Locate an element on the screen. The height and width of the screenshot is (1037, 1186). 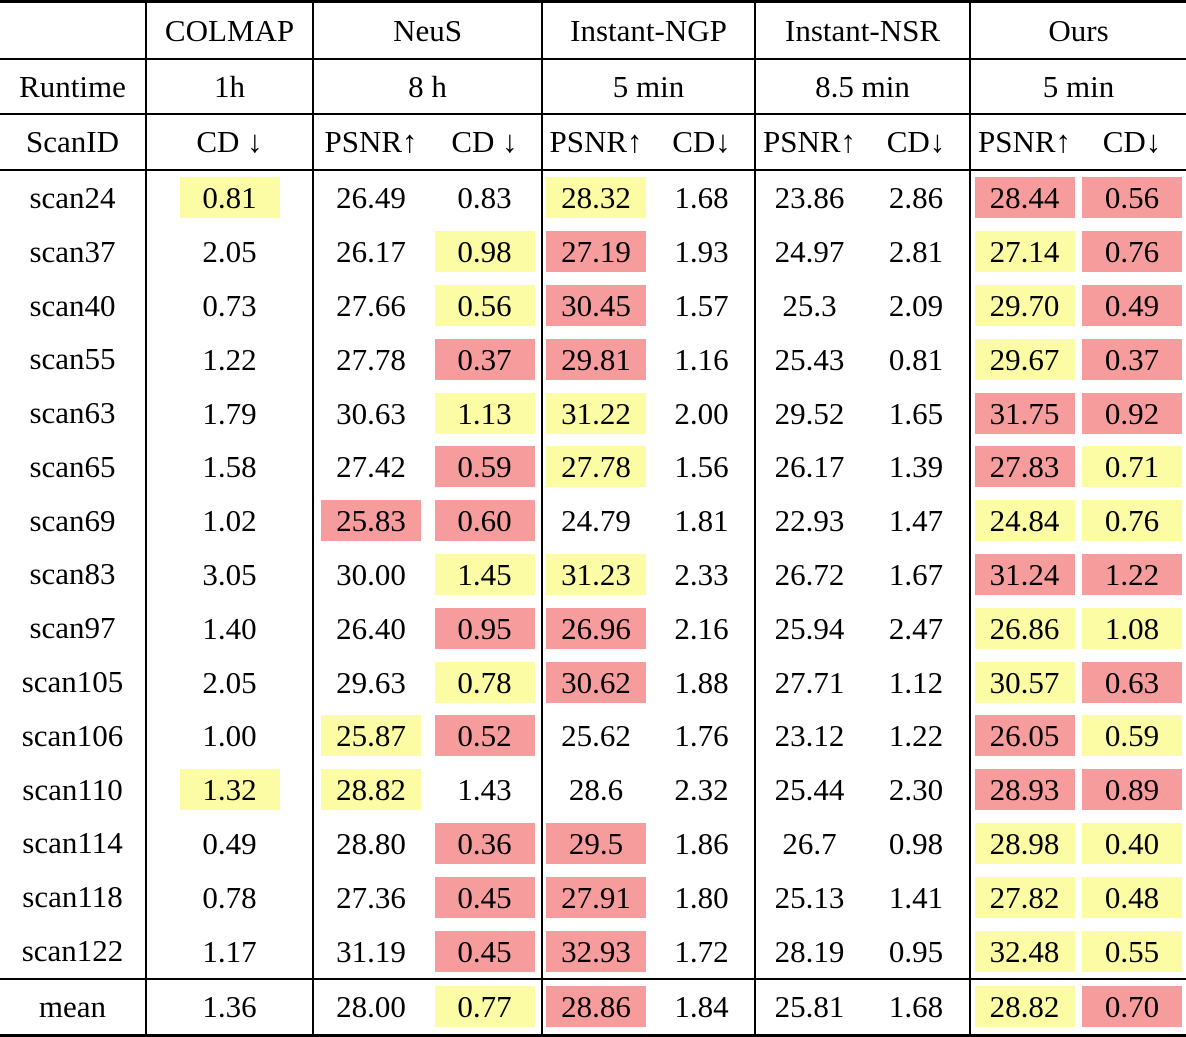
value: 1.68 is located at coordinates (701, 198).